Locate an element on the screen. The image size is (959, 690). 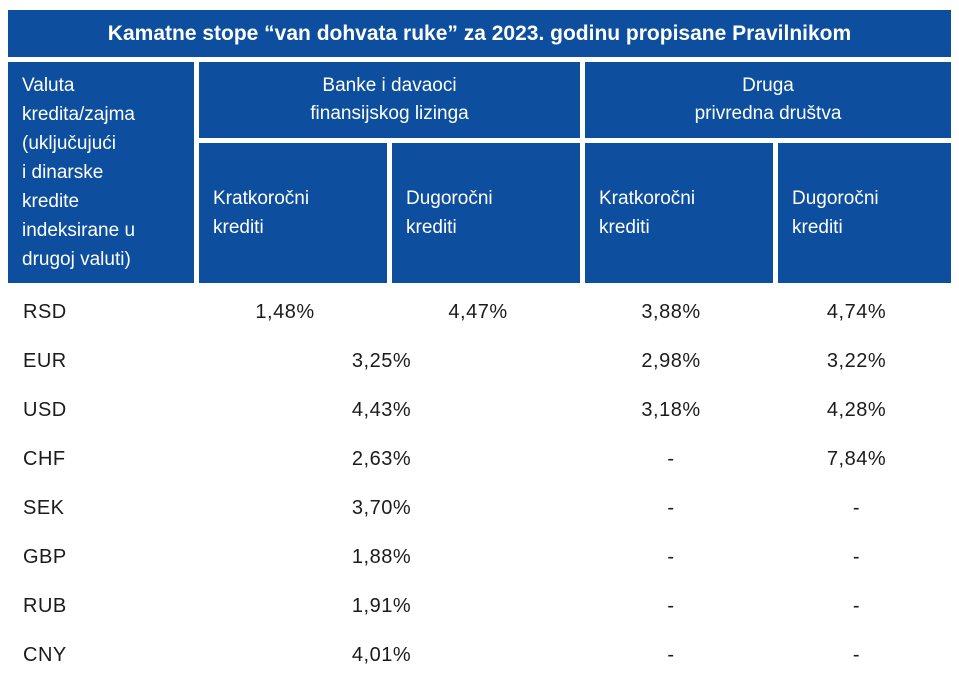
cell-value-other-short: 3,88% is located at coordinates (671, 312).